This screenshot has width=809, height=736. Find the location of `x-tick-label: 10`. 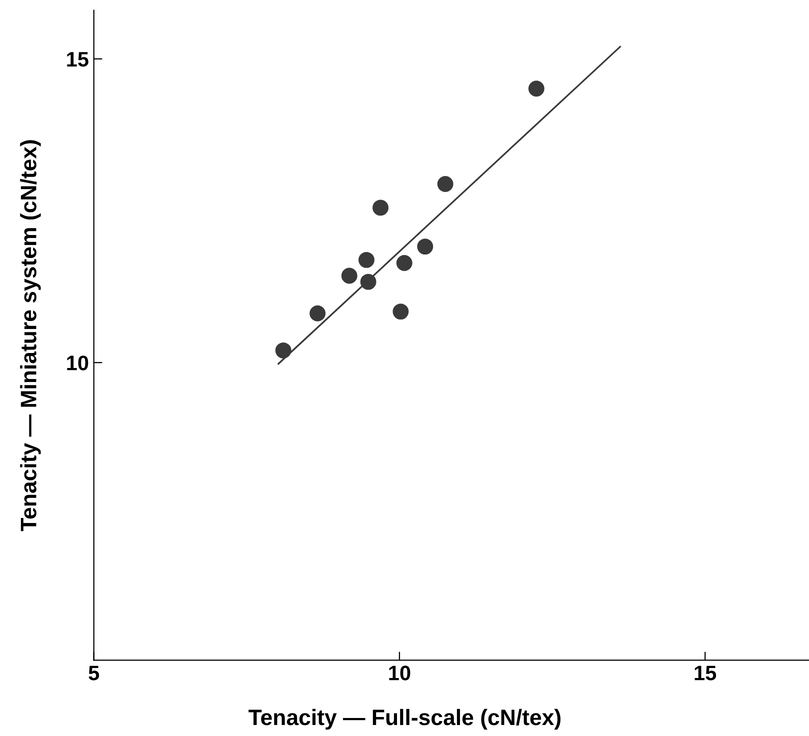

x-tick-label: 10 is located at coordinates (399, 673).